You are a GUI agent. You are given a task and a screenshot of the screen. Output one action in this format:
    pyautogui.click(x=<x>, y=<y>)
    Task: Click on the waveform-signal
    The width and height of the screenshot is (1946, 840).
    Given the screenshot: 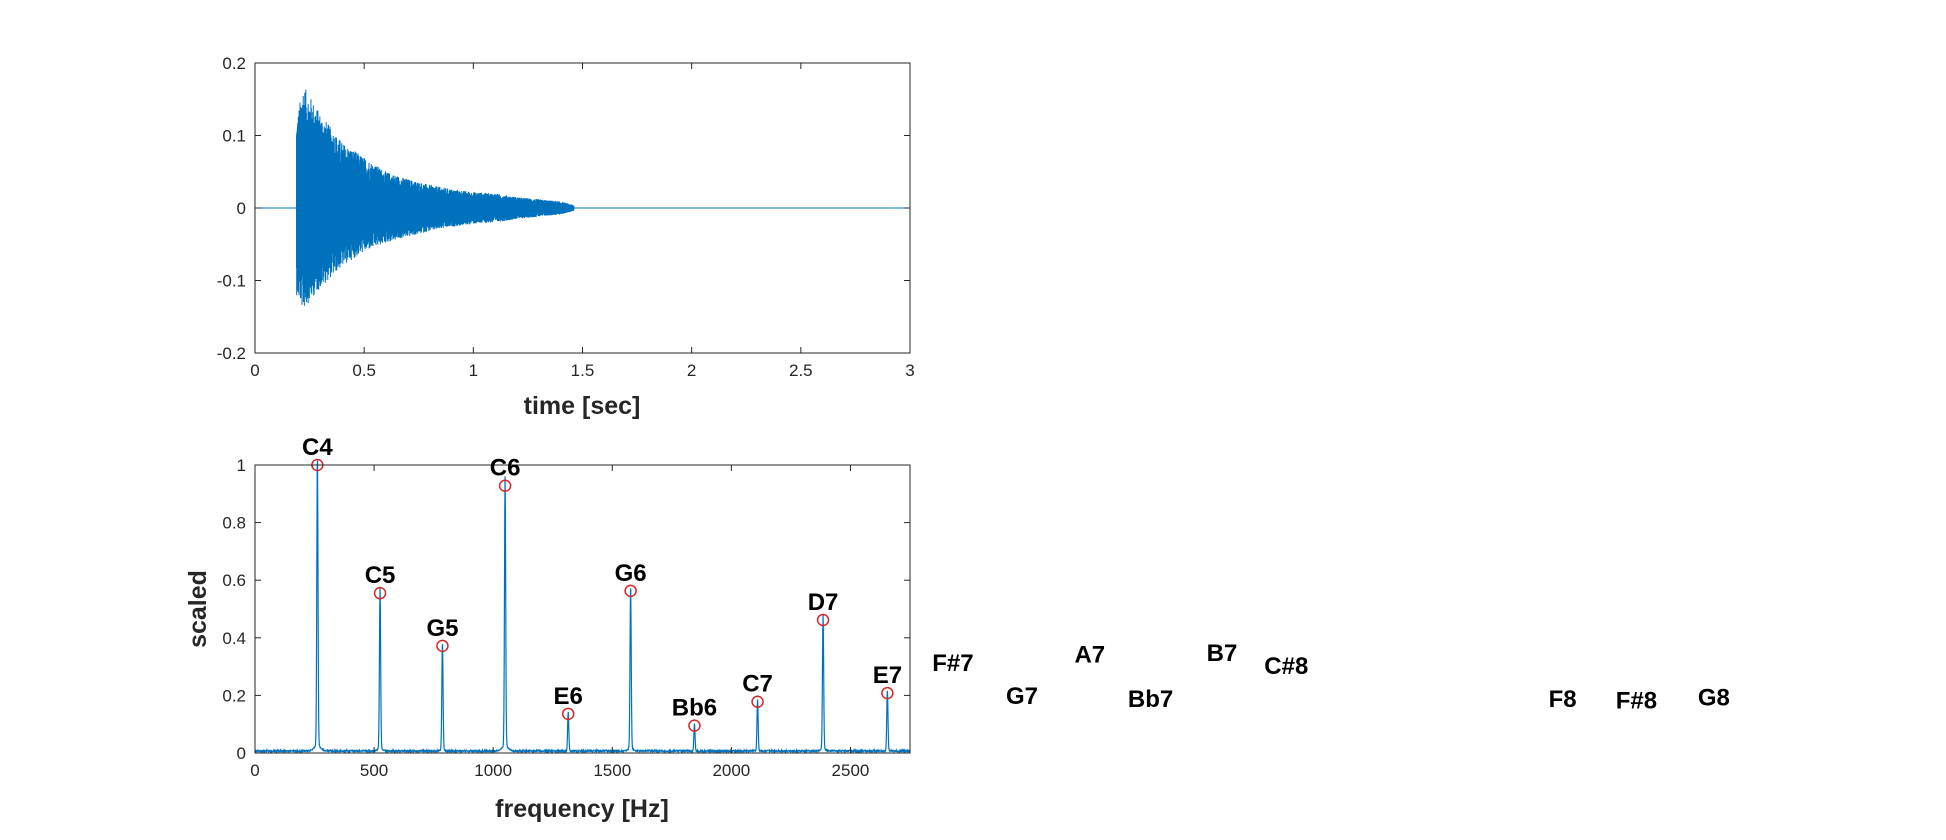 What is the action you would take?
    pyautogui.click(x=582, y=197)
    